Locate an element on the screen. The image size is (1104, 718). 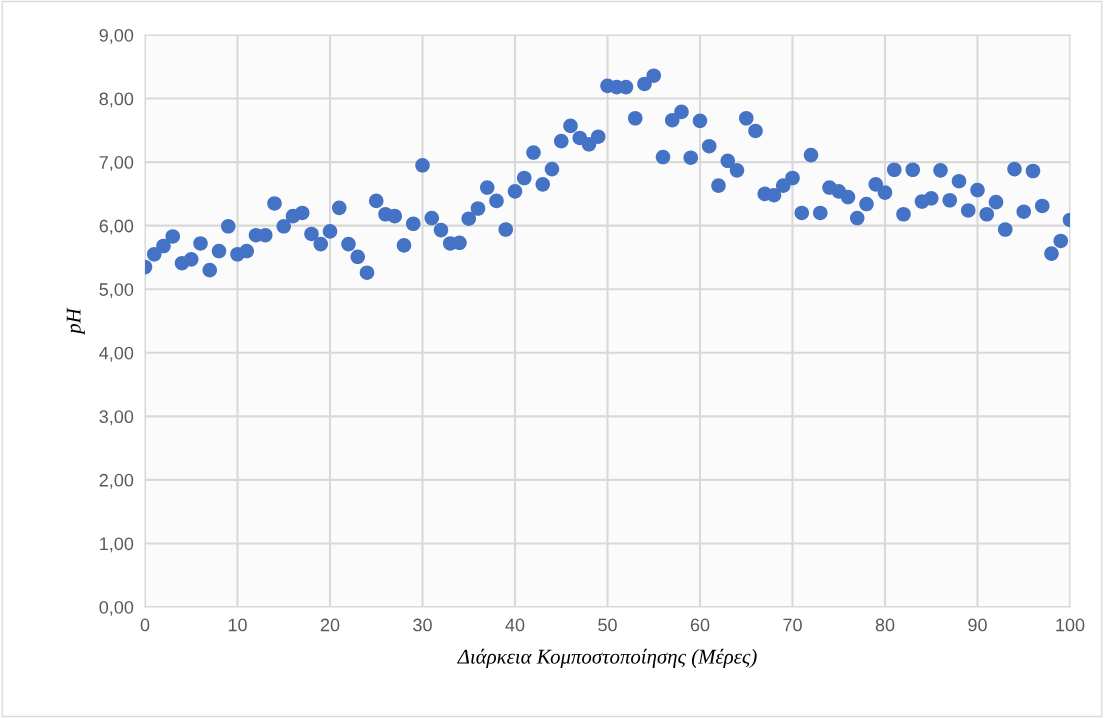
y-tick-label: 6,00 is located at coordinates (116, 227).